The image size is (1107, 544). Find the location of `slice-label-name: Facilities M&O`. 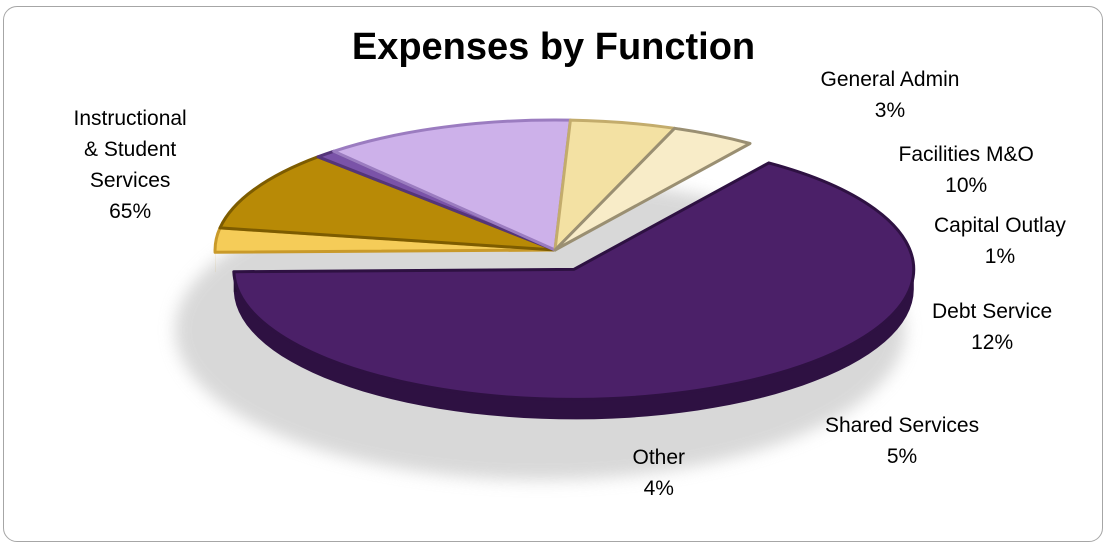

slice-label-name: Facilities M&O is located at coordinates (966, 154).